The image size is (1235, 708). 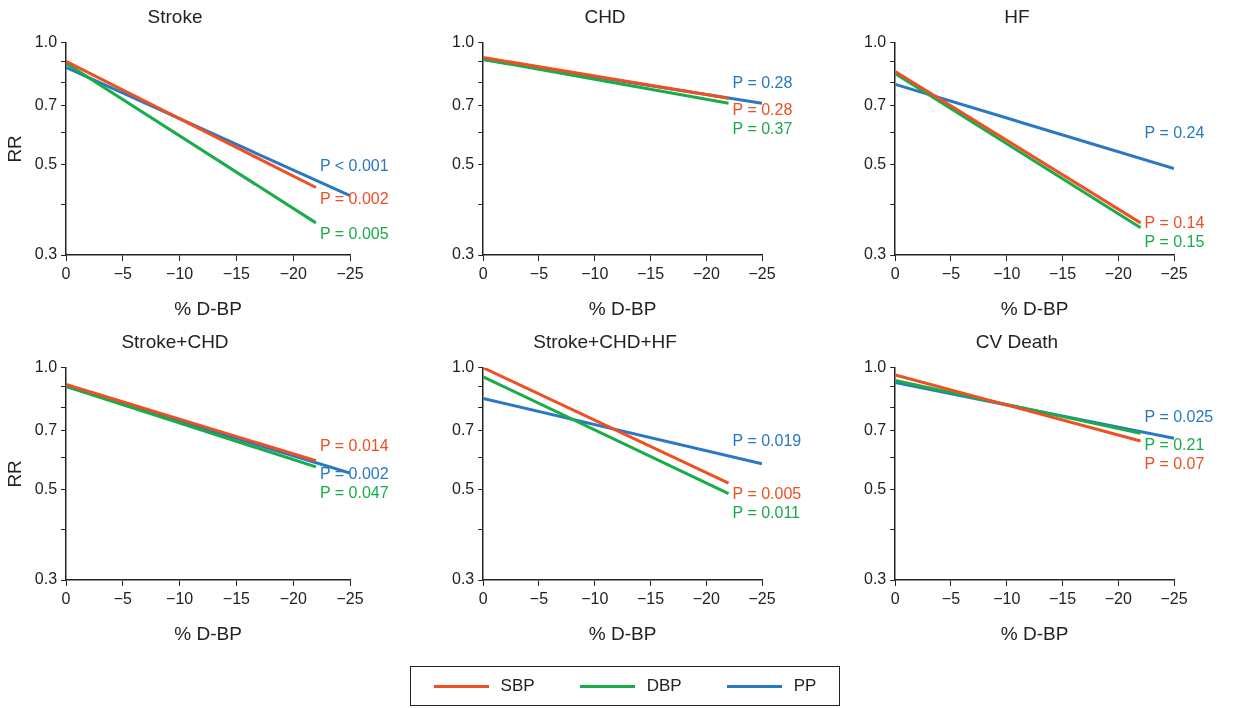 What do you see at coordinates (1174, 132) in the screenshot?
I see `annotation: P = 0.24` at bounding box center [1174, 132].